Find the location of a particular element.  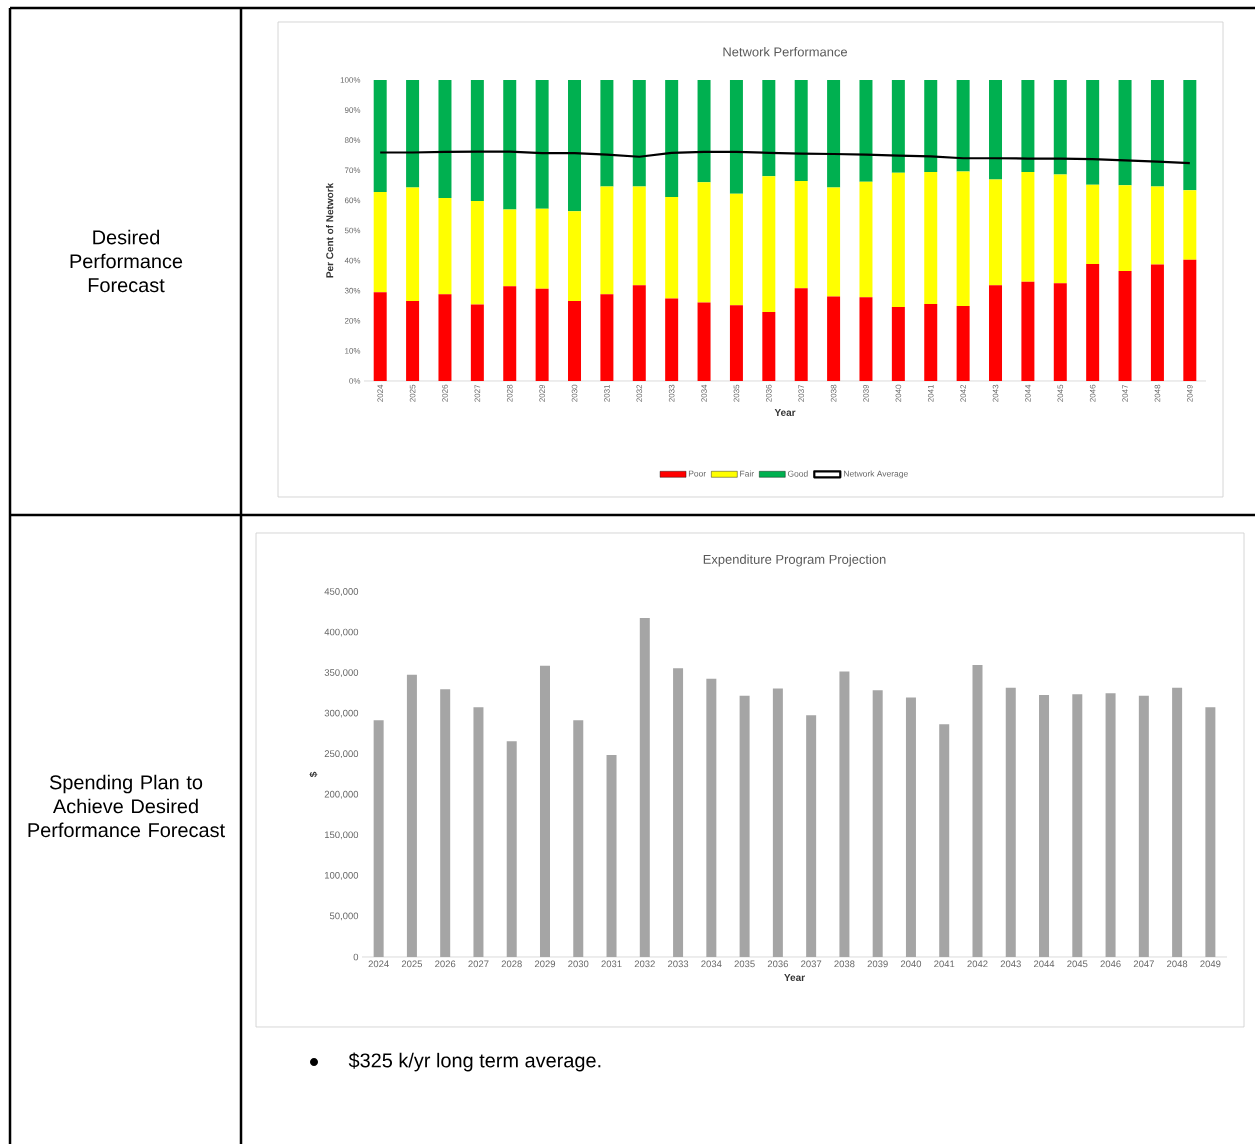

text: Spending Plan to Achieve Desired Performance Forecast is located at coordinates (126, 806).